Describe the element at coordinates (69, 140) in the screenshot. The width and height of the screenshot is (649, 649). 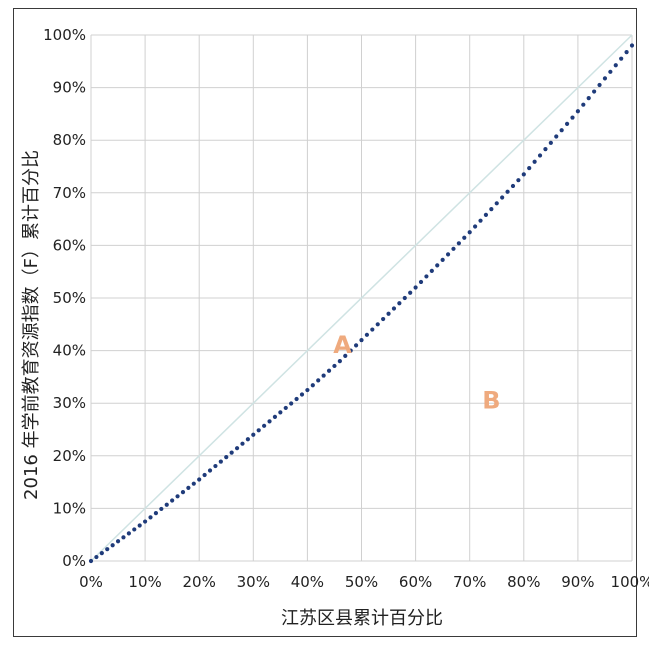
I see `y-tick-label: 80%` at that location.